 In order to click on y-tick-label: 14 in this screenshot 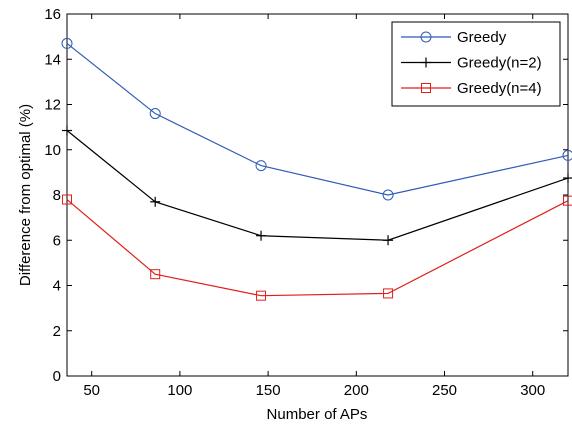, I will do `click(52, 59)`.